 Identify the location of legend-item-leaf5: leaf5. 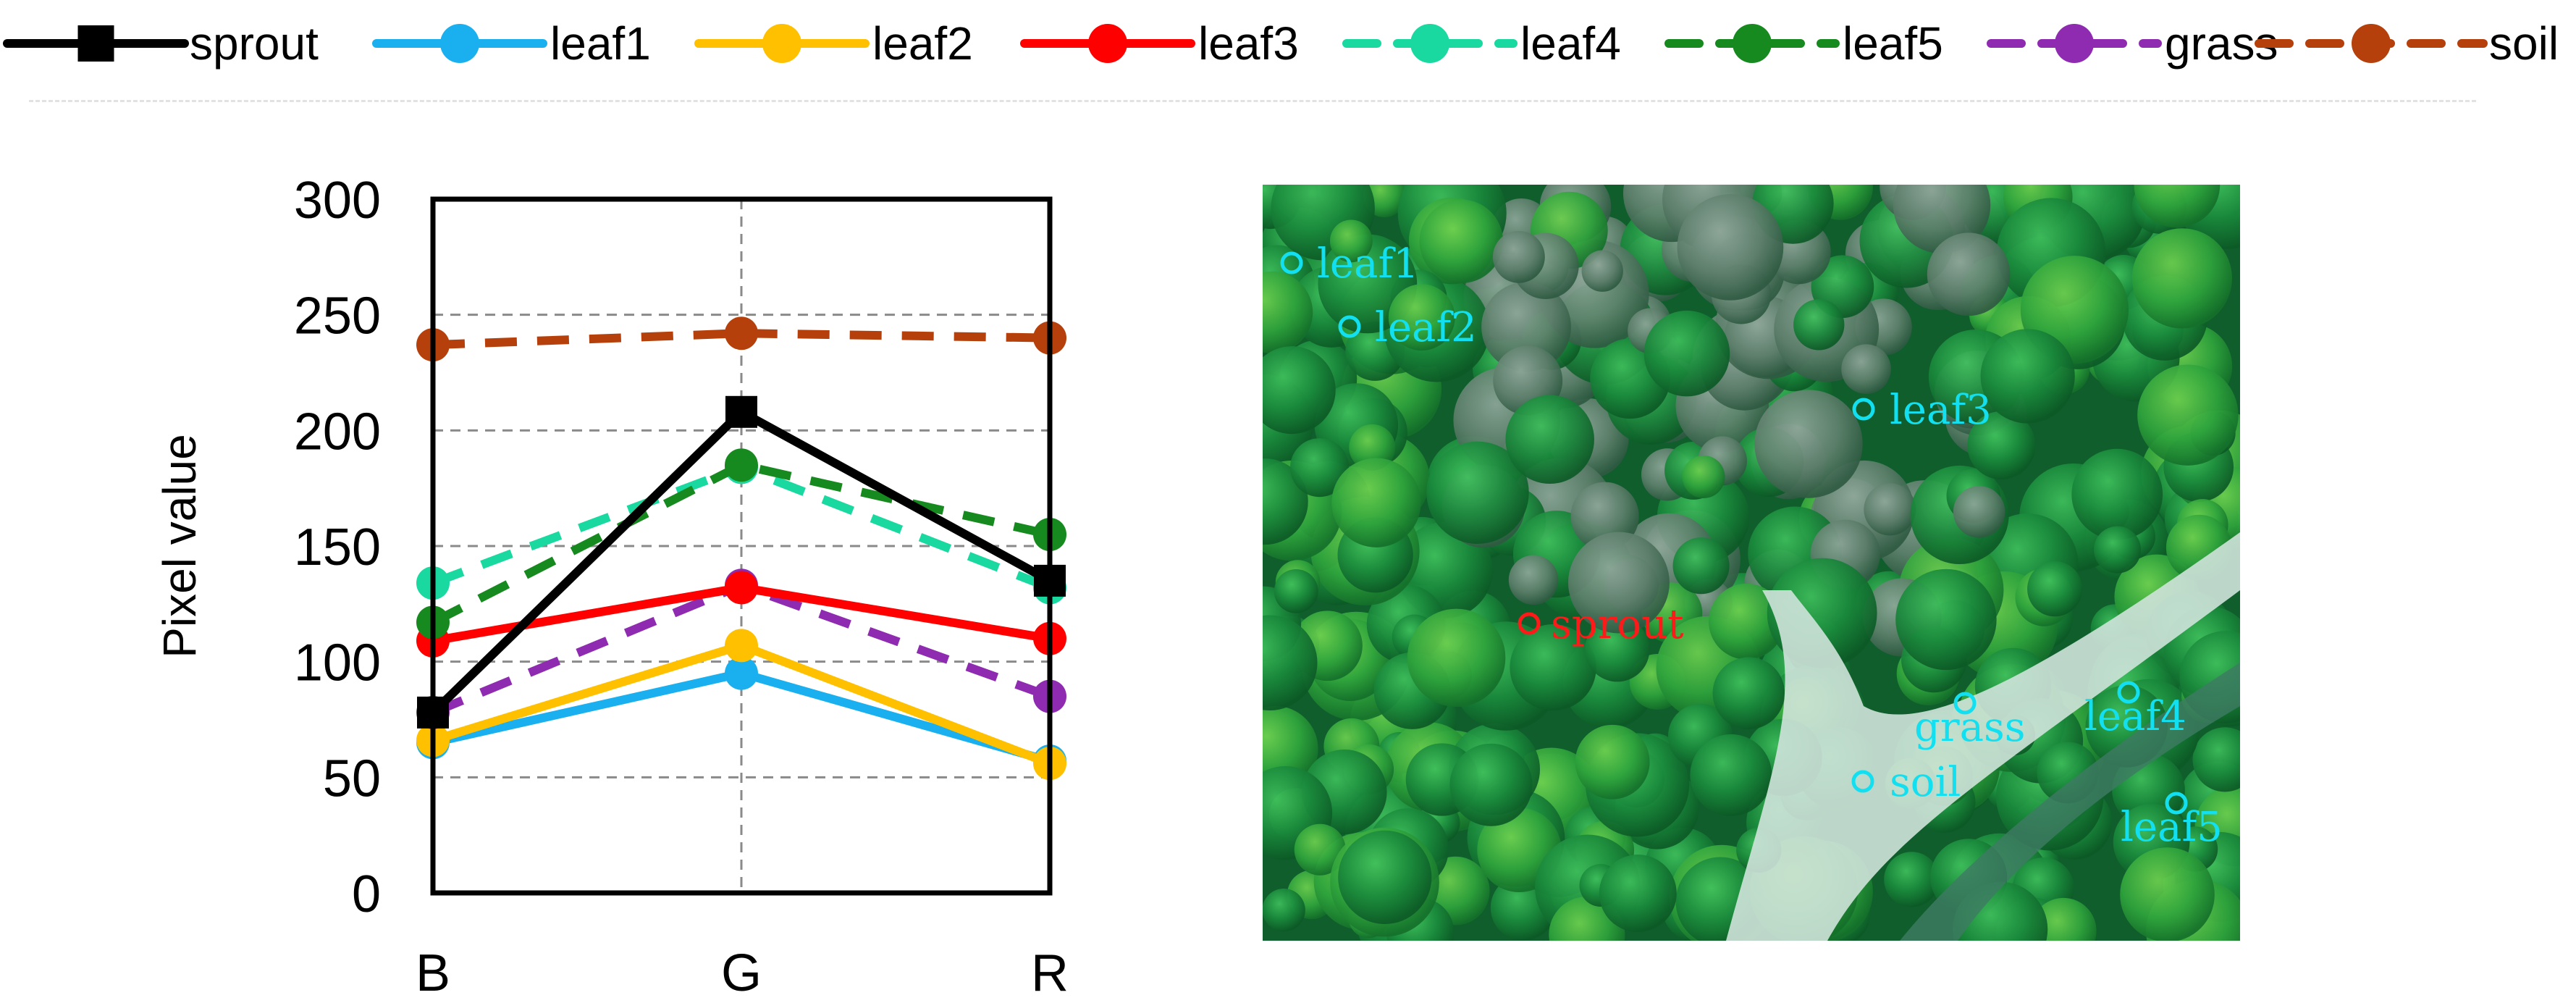
(1803, 43).